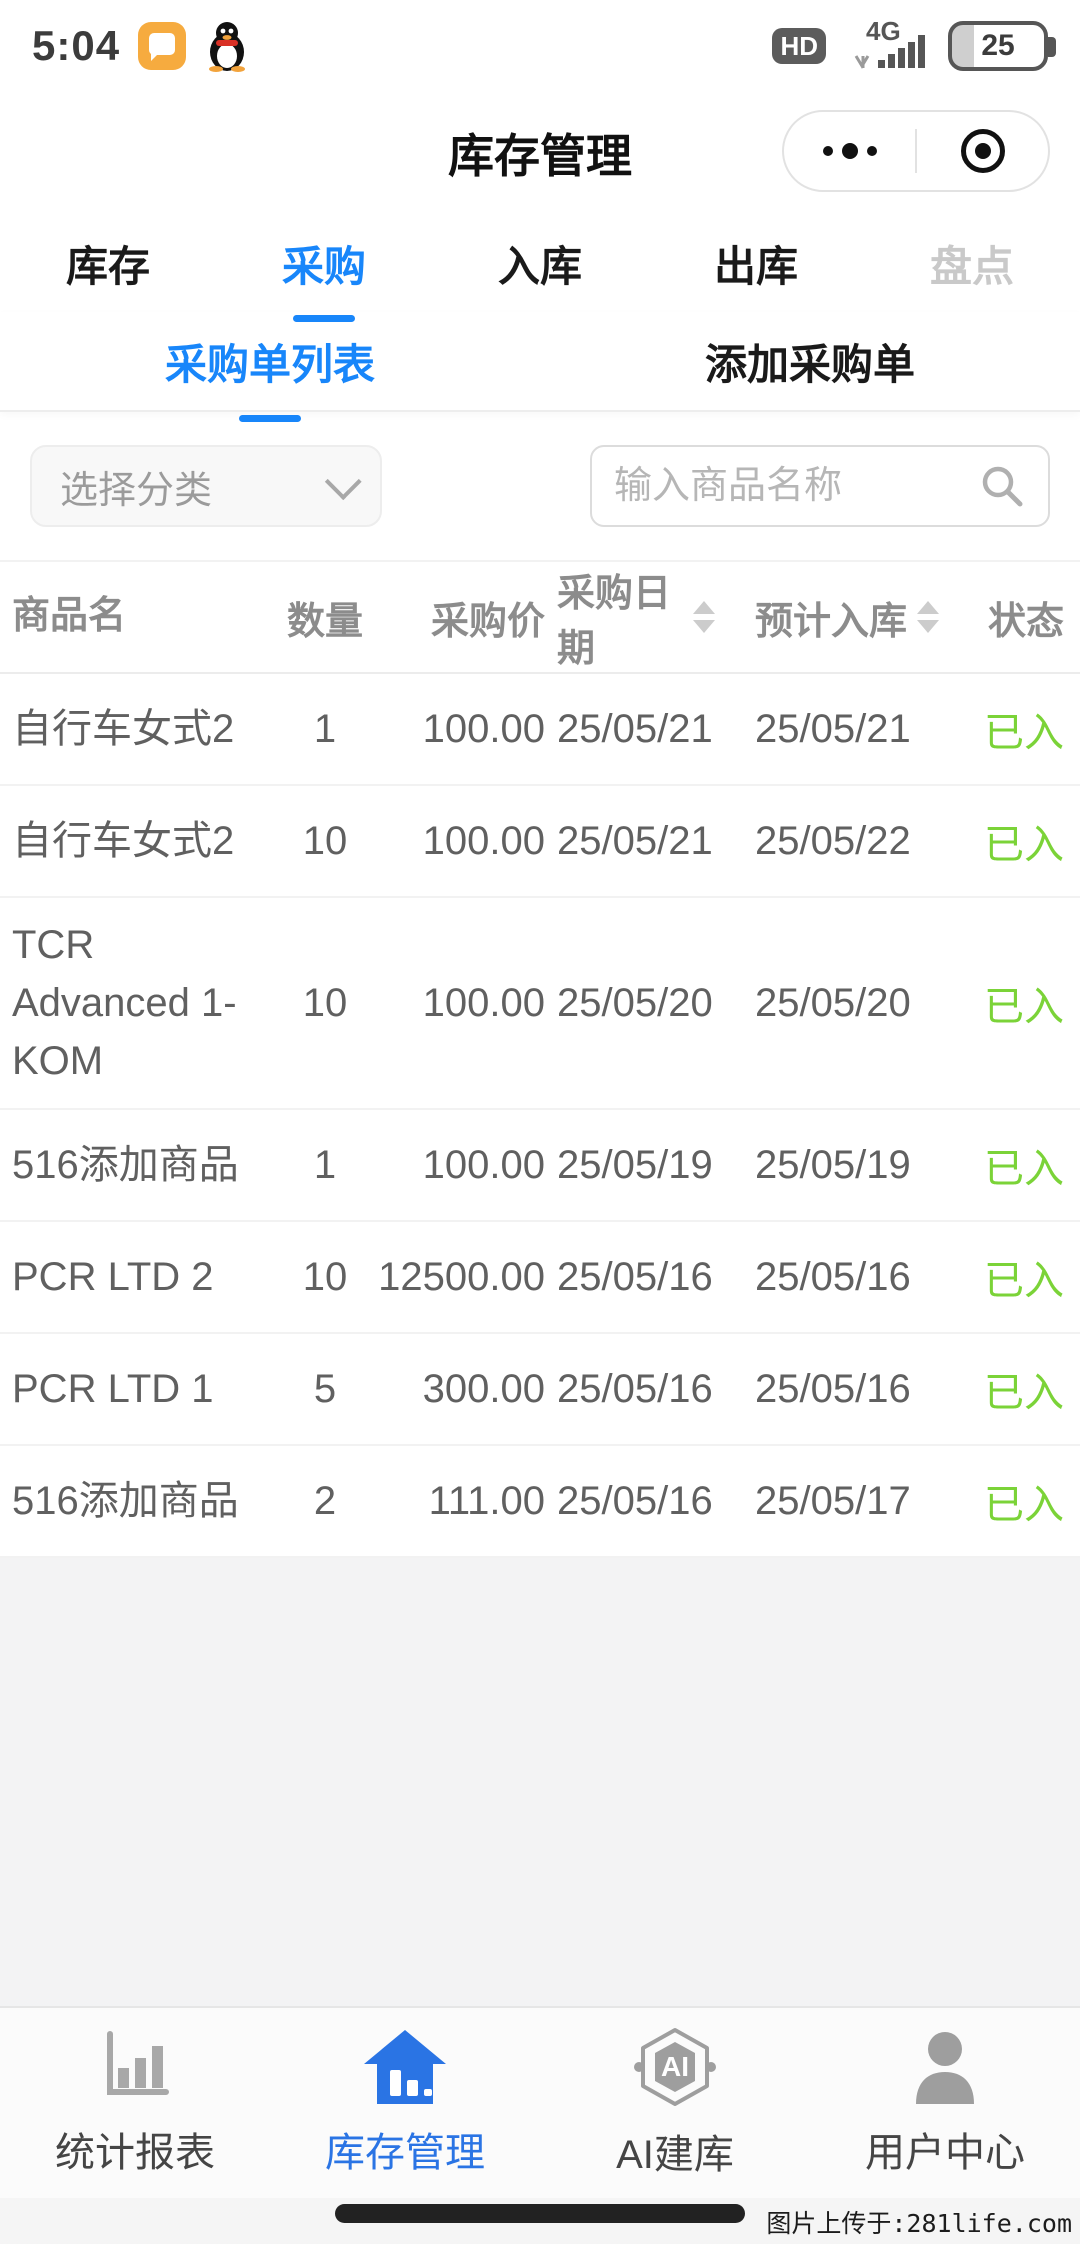 The width and height of the screenshot is (1080, 2244). I want to click on home-area: 图片上传于:281life.com, so click(540, 2221).